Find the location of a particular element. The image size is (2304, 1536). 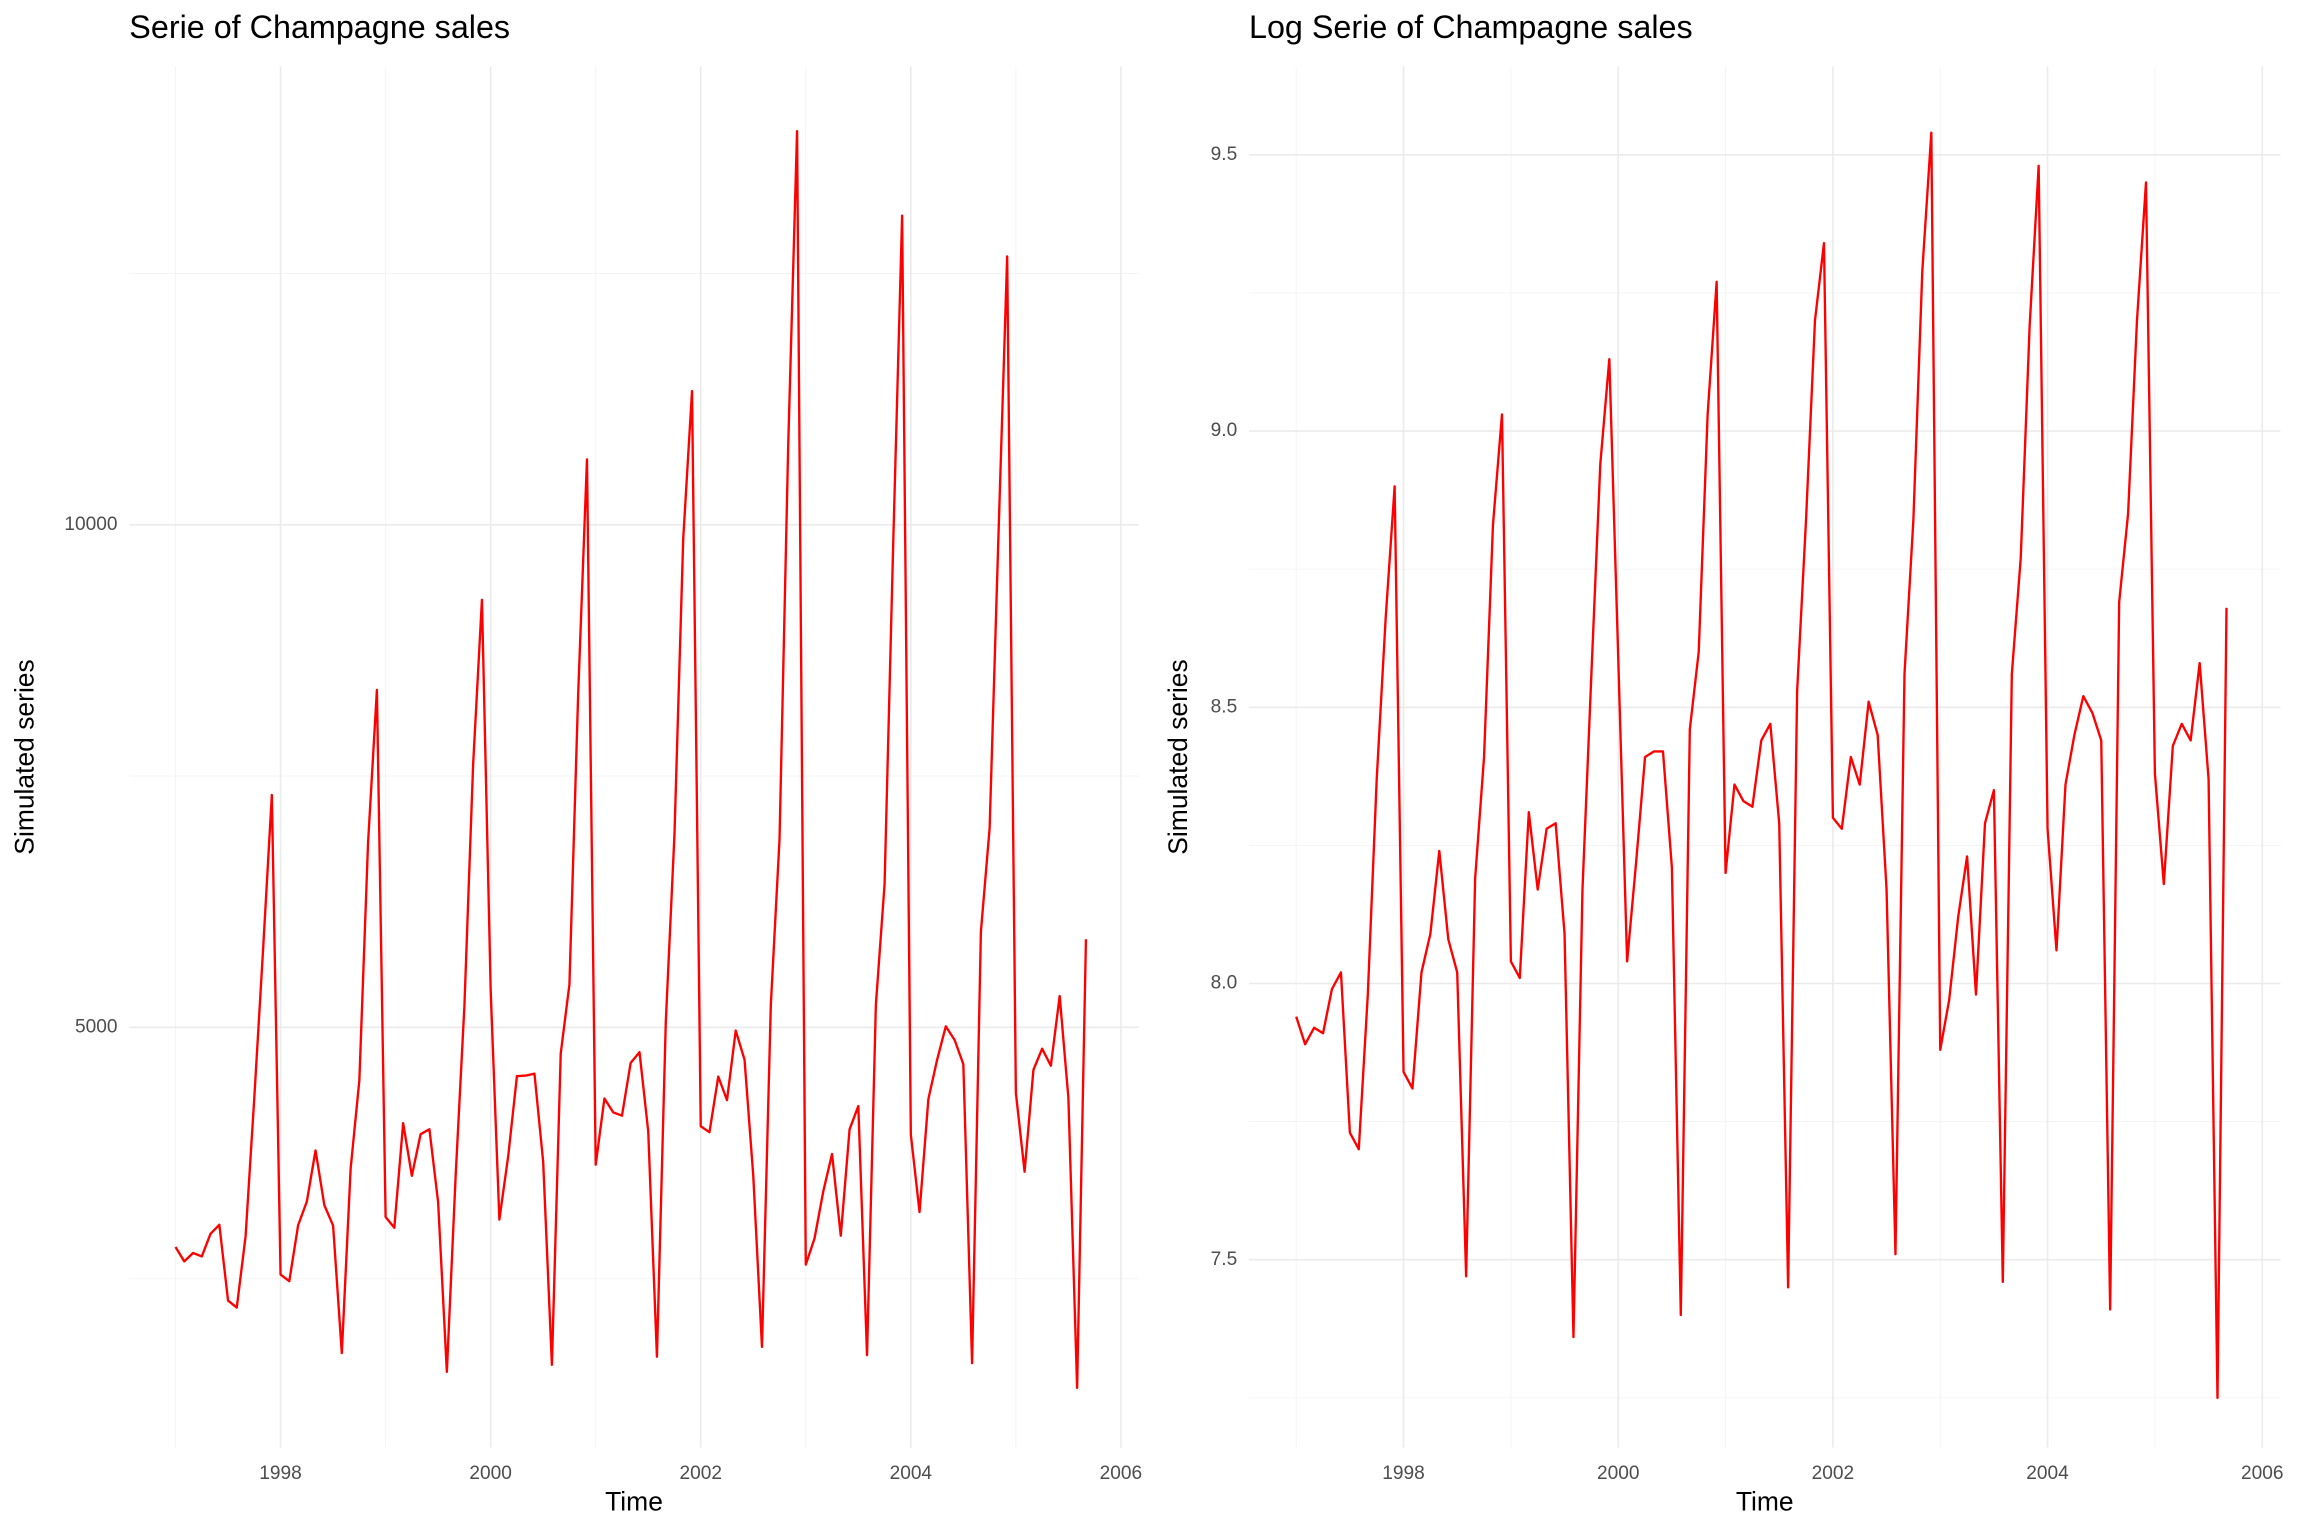

y-tick-label: 8.5 is located at coordinates (1224, 706).